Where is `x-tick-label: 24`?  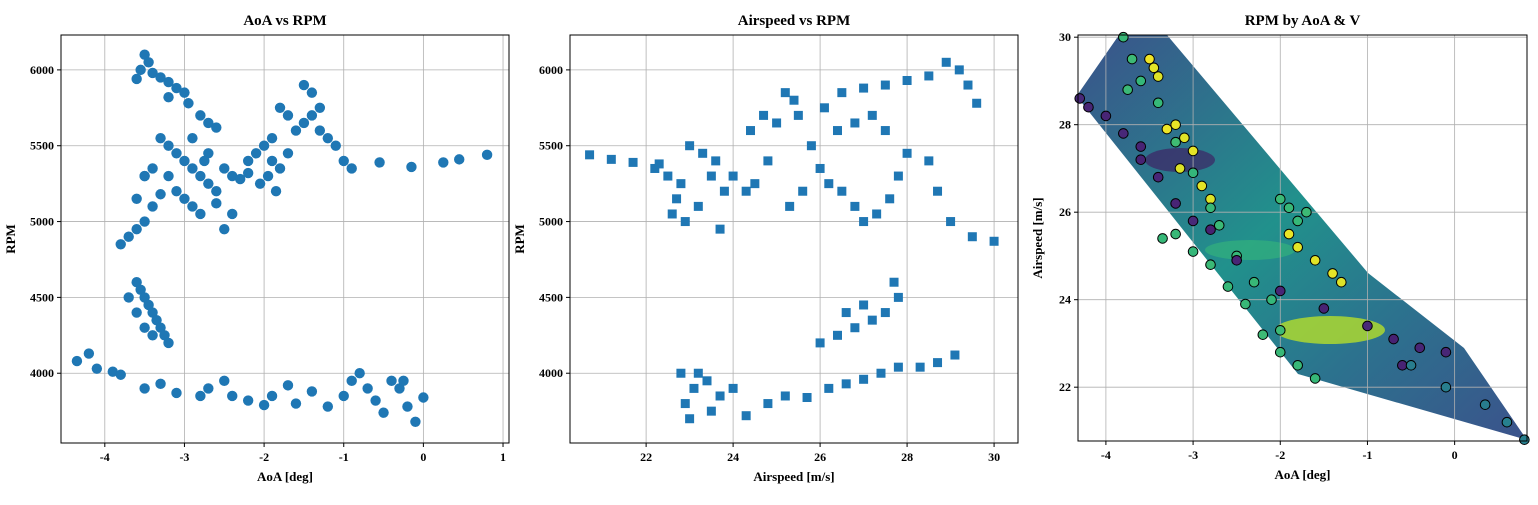 x-tick-label: 24 is located at coordinates (733, 457).